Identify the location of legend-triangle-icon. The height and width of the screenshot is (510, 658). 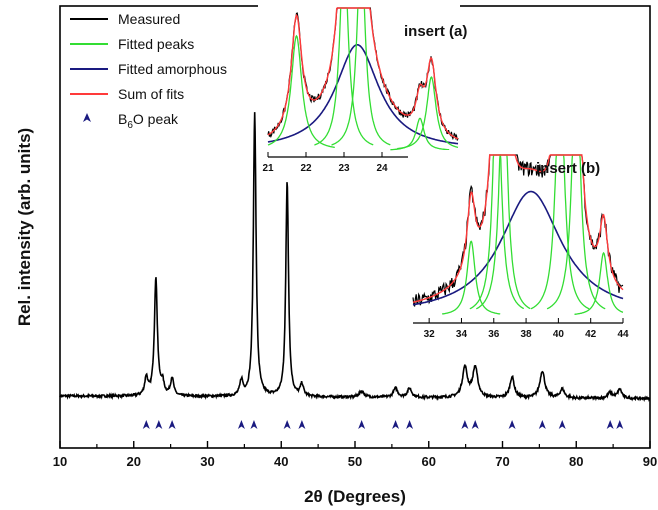
(87, 117).